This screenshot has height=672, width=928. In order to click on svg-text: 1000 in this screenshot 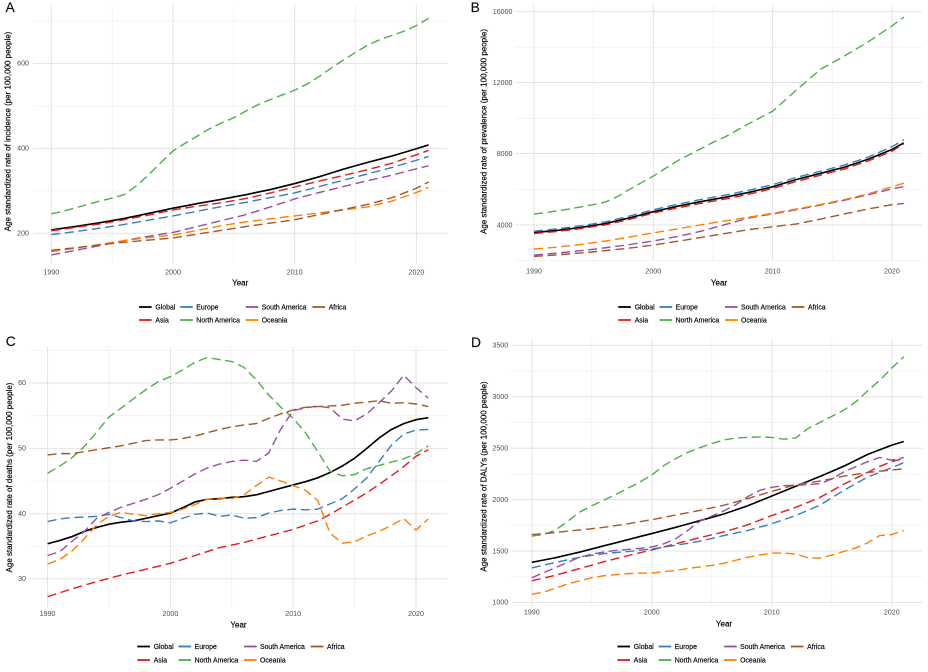, I will do `click(500, 603)`.